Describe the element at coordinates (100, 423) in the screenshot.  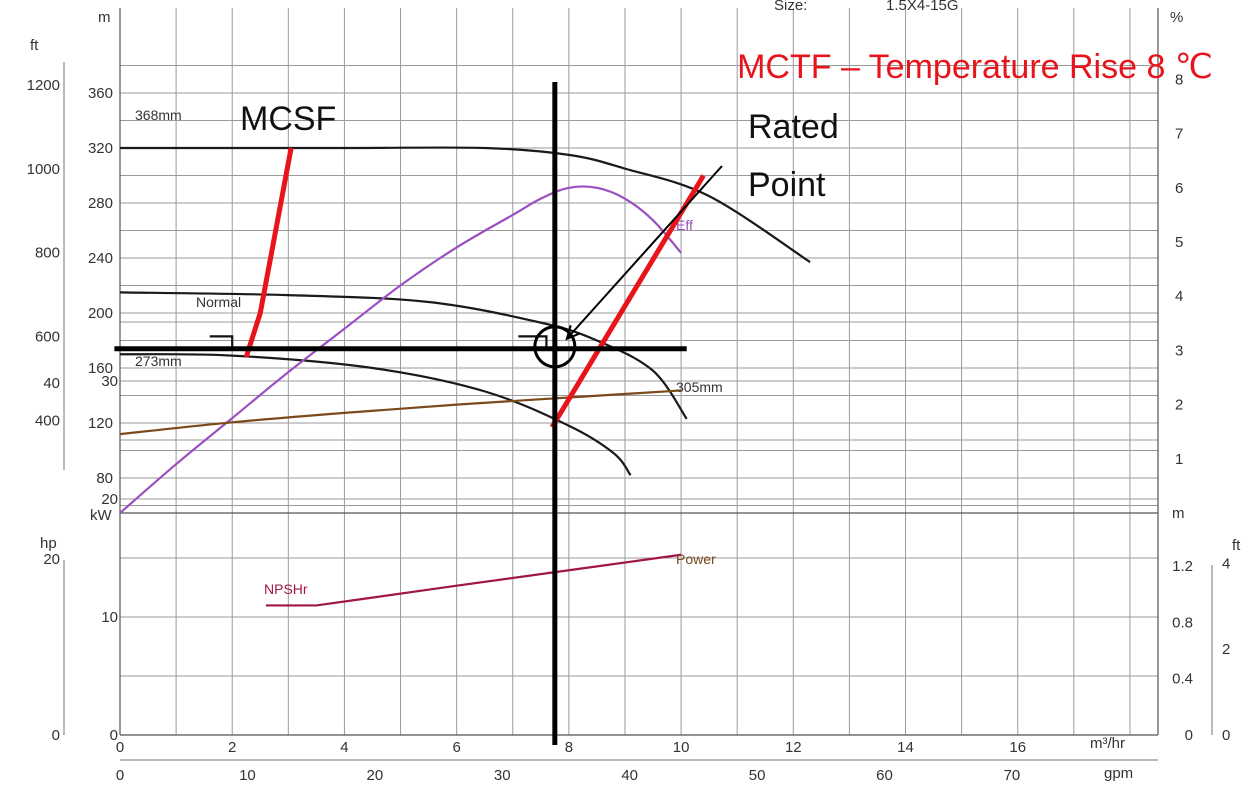
I see `tick-label-head-m: 120` at that location.